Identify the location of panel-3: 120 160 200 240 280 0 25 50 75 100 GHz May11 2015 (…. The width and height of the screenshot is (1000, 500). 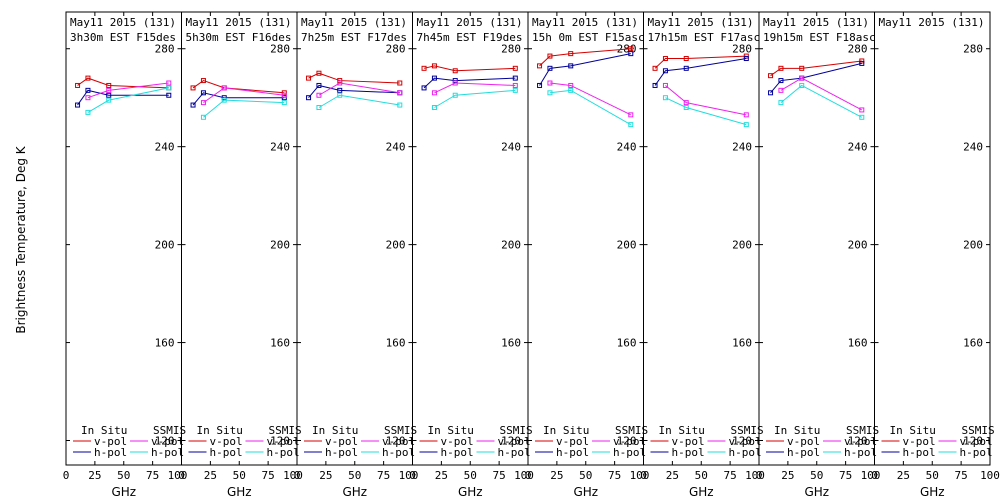
(356, 255).